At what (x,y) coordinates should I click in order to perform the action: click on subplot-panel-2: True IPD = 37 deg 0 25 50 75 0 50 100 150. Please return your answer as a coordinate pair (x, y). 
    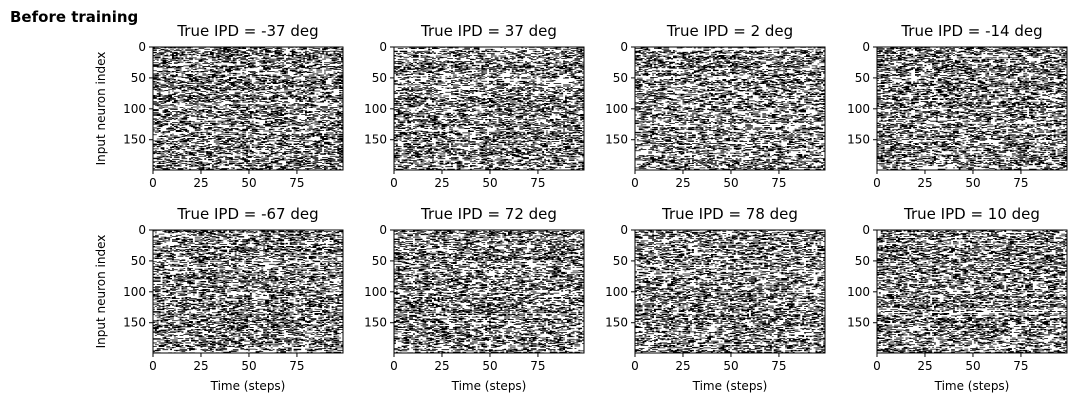
    Looking at the image, I should click on (459, 123).